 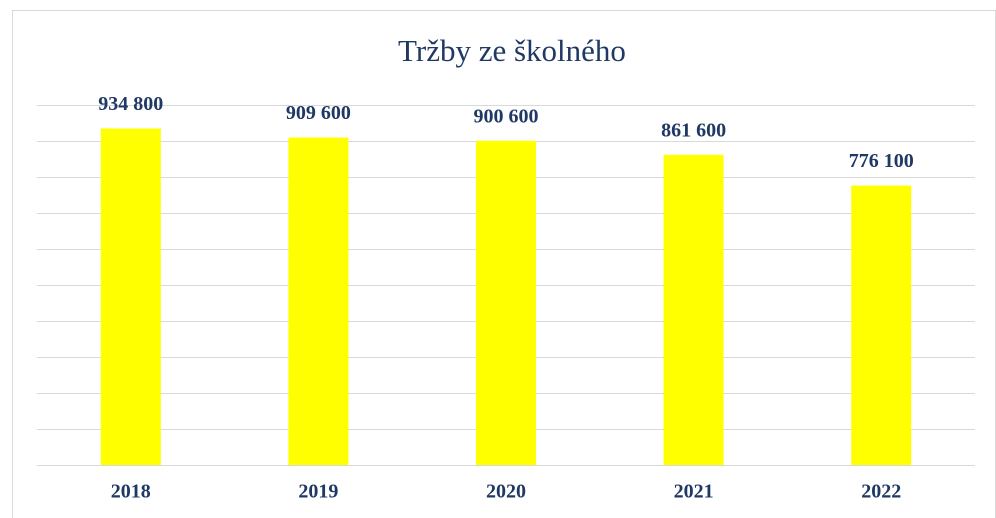 I want to click on data-label: 900 600, so click(x=506, y=116).